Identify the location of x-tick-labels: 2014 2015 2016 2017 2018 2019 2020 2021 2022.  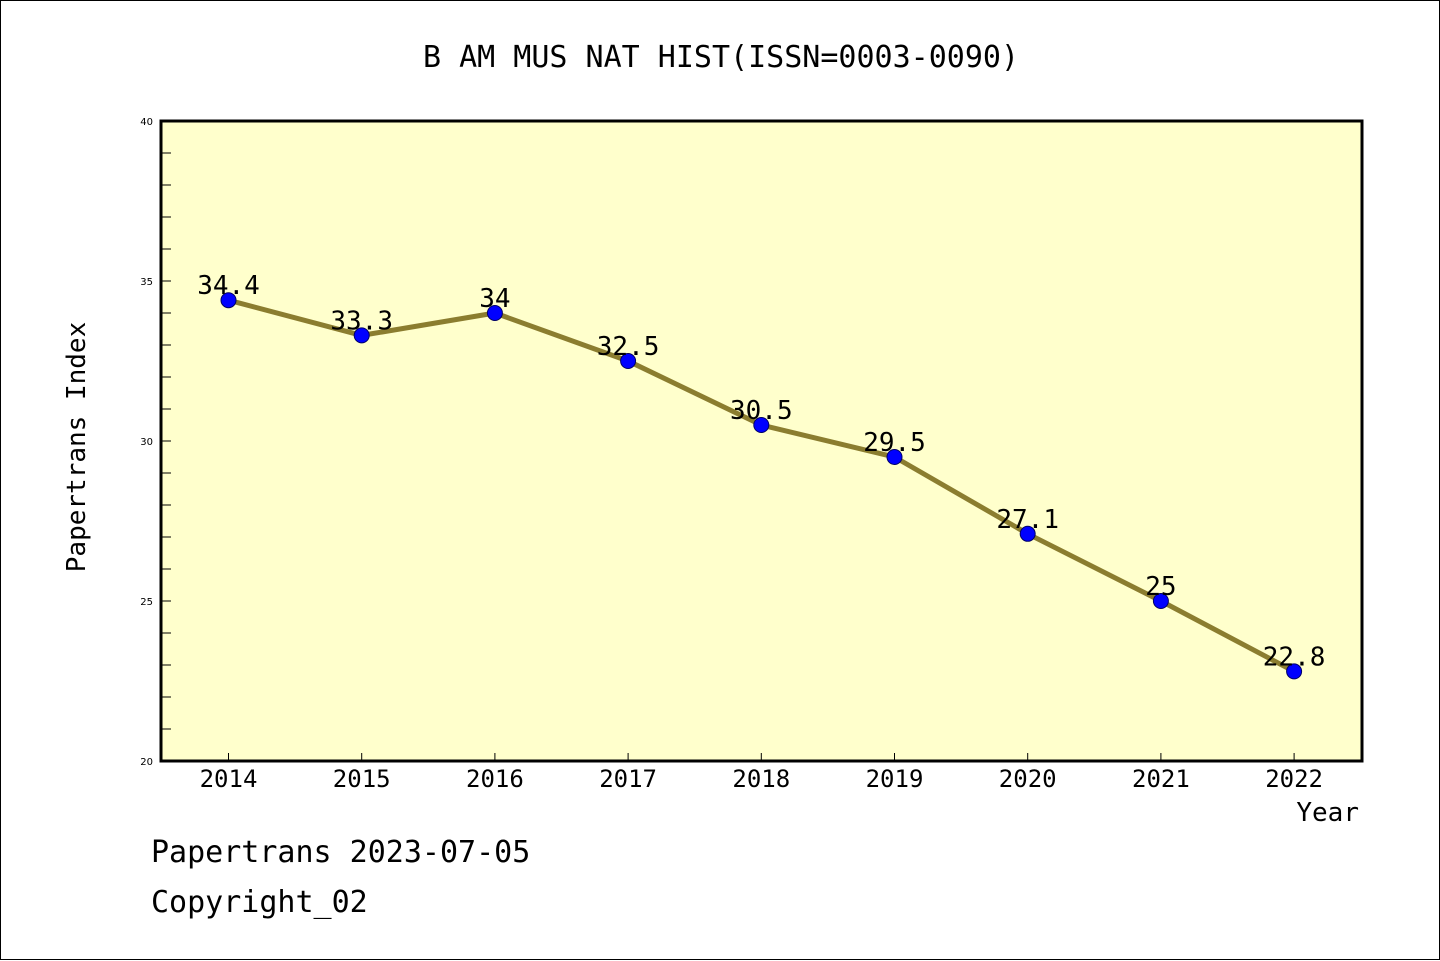
(761, 773).